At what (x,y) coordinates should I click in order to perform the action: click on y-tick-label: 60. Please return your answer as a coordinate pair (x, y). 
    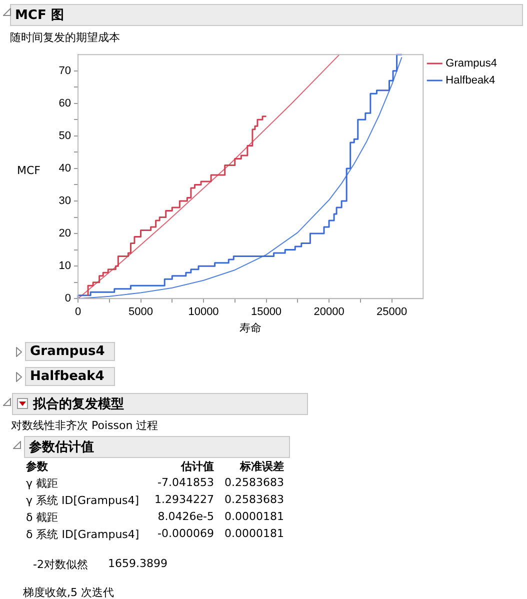
    Looking at the image, I should click on (64, 103).